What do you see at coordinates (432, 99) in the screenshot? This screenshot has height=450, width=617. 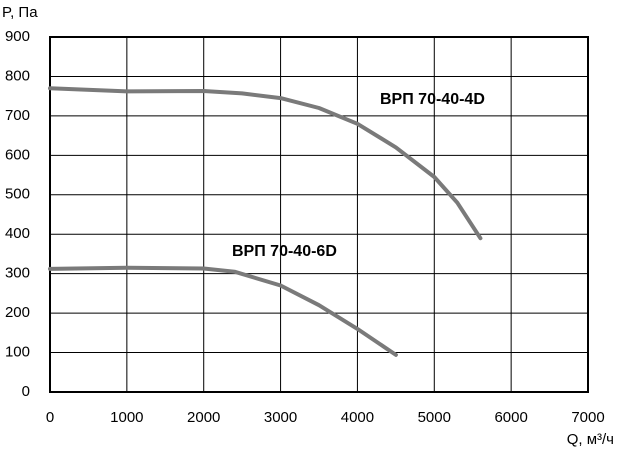 I see `series-label: ВРП 70-40-4D` at bounding box center [432, 99].